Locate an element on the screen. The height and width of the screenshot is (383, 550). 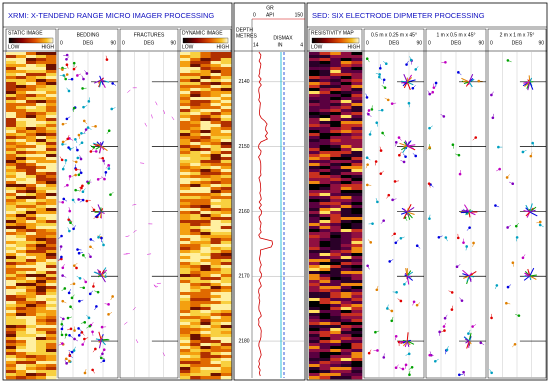
label: 90 is located at coordinates (419, 43).